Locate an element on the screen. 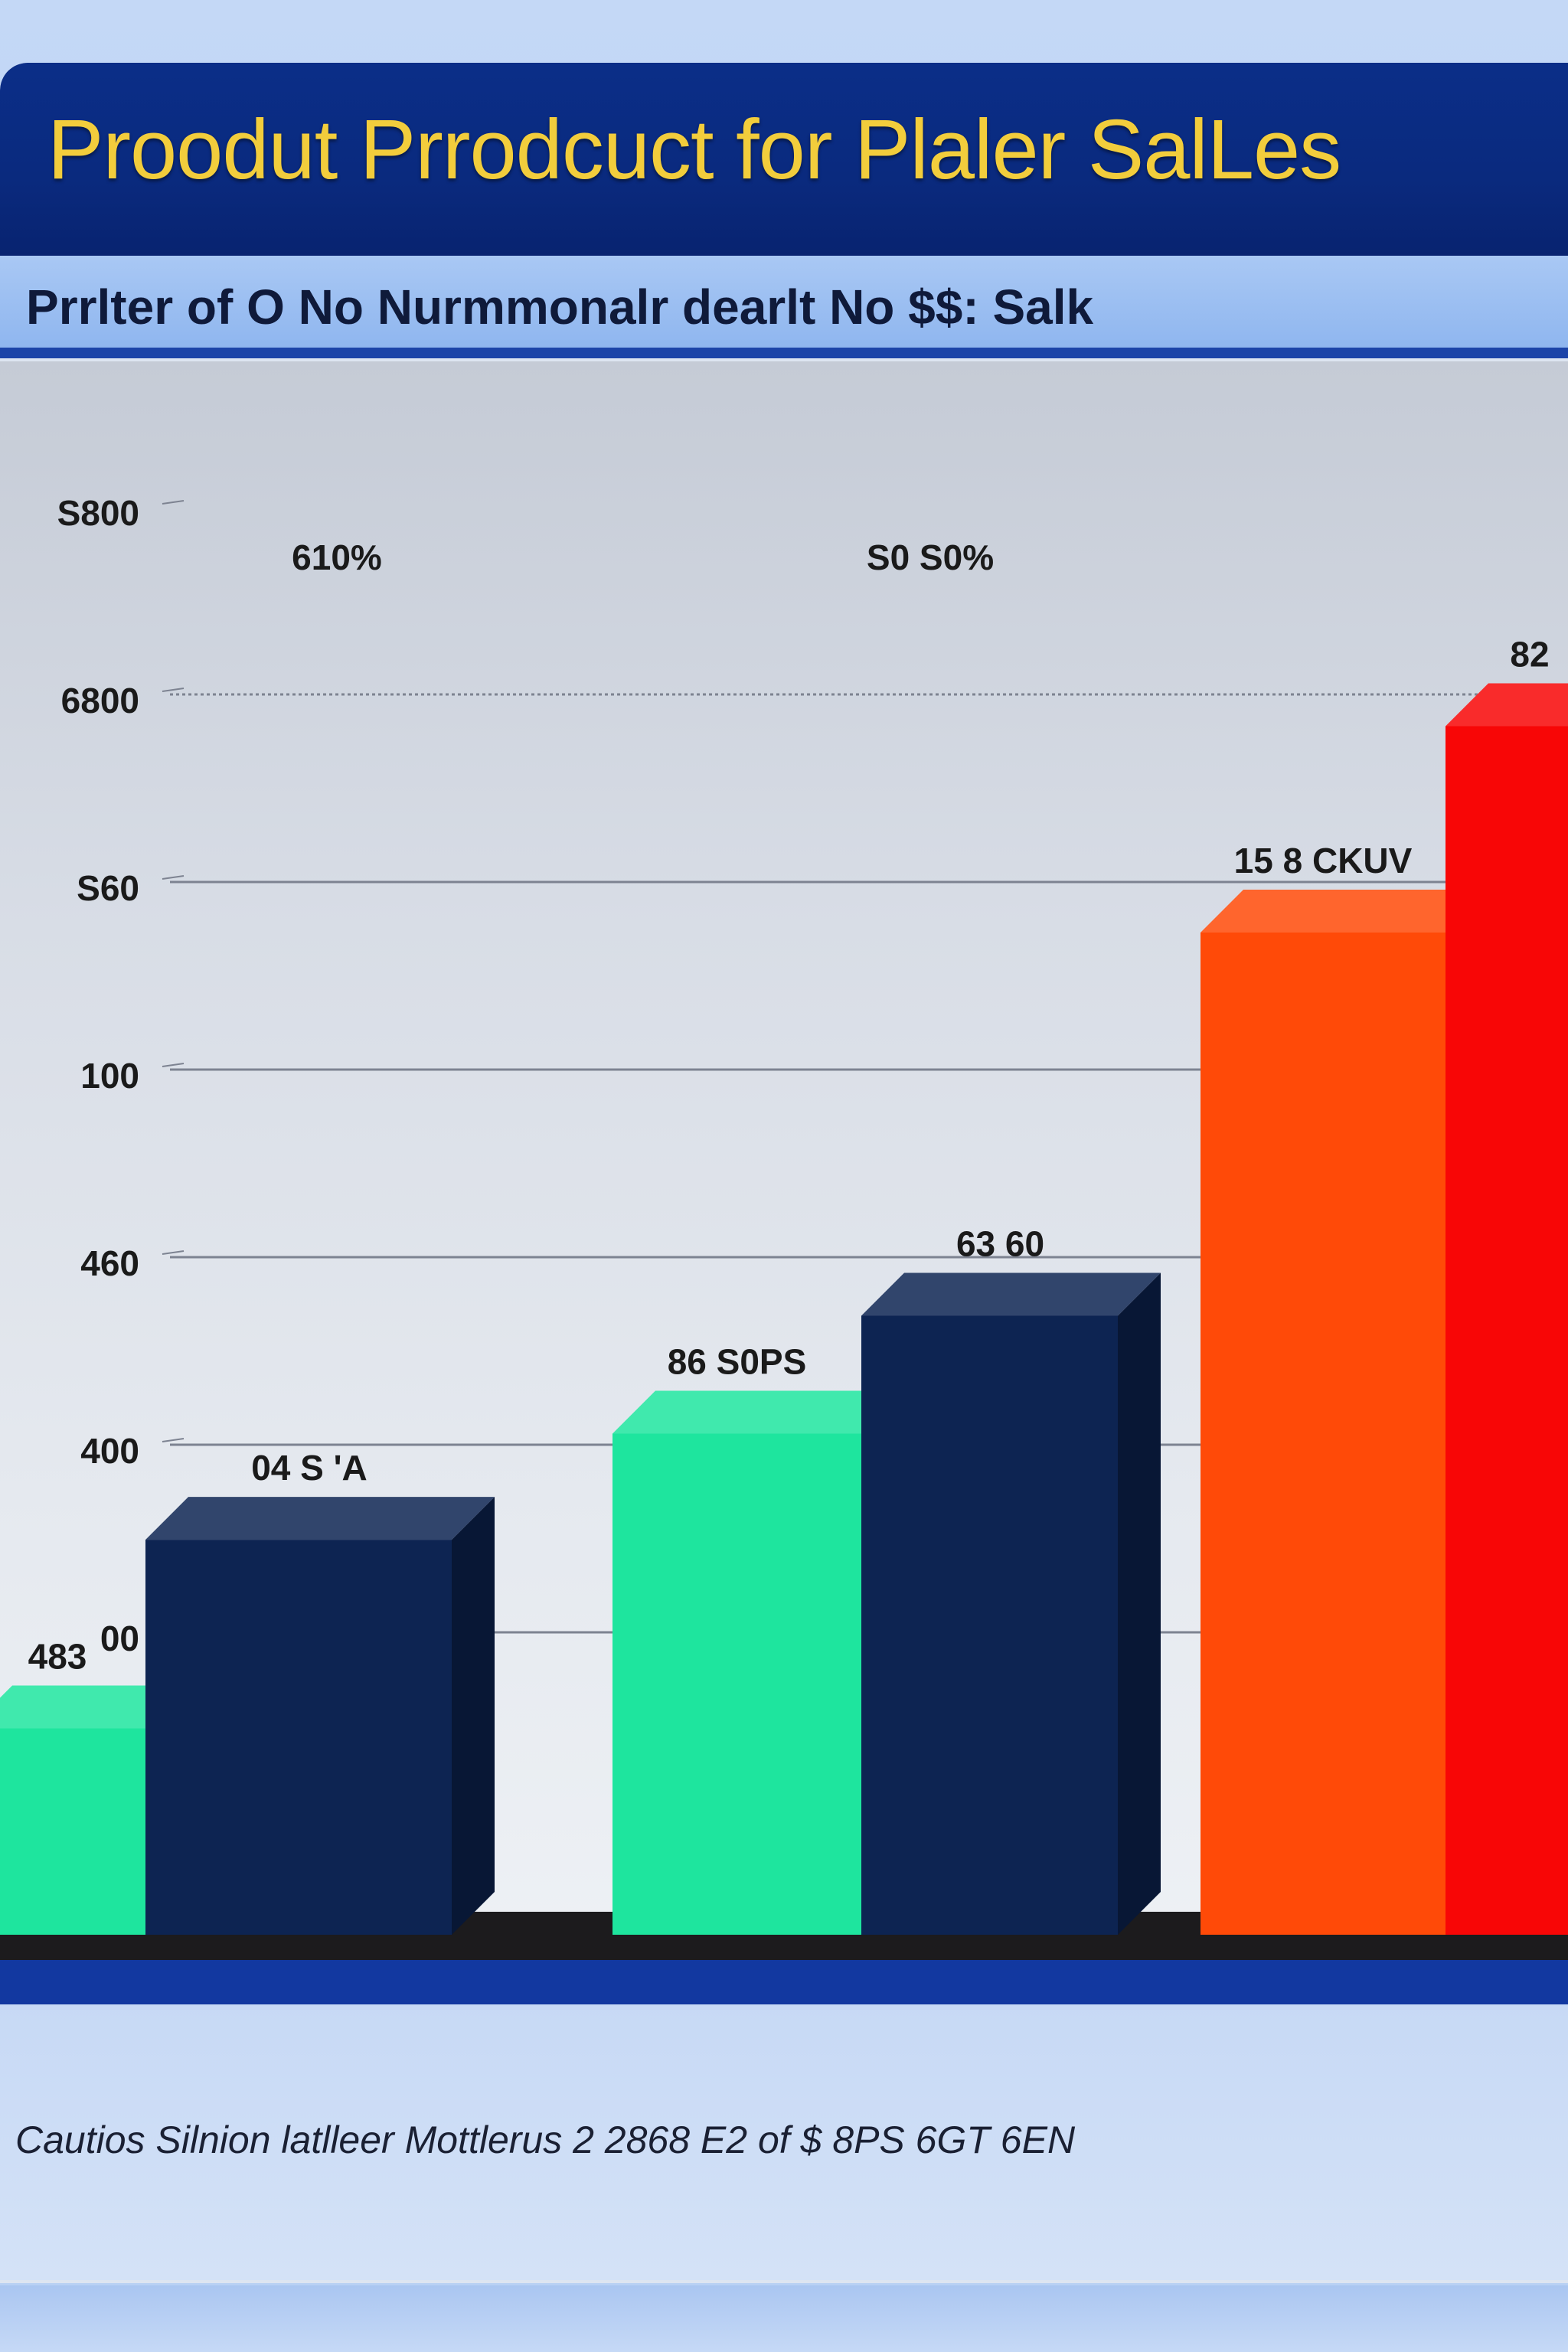  bar-value-label: 483 is located at coordinates (57, 1657).